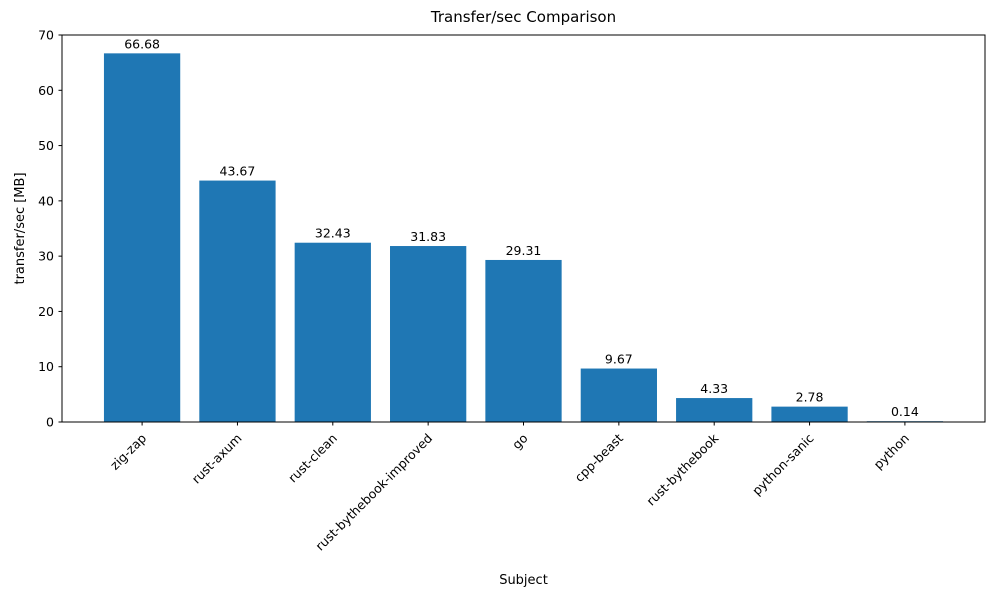  Describe the element at coordinates (46, 35) in the screenshot. I see `y-tick-label: 70` at that location.